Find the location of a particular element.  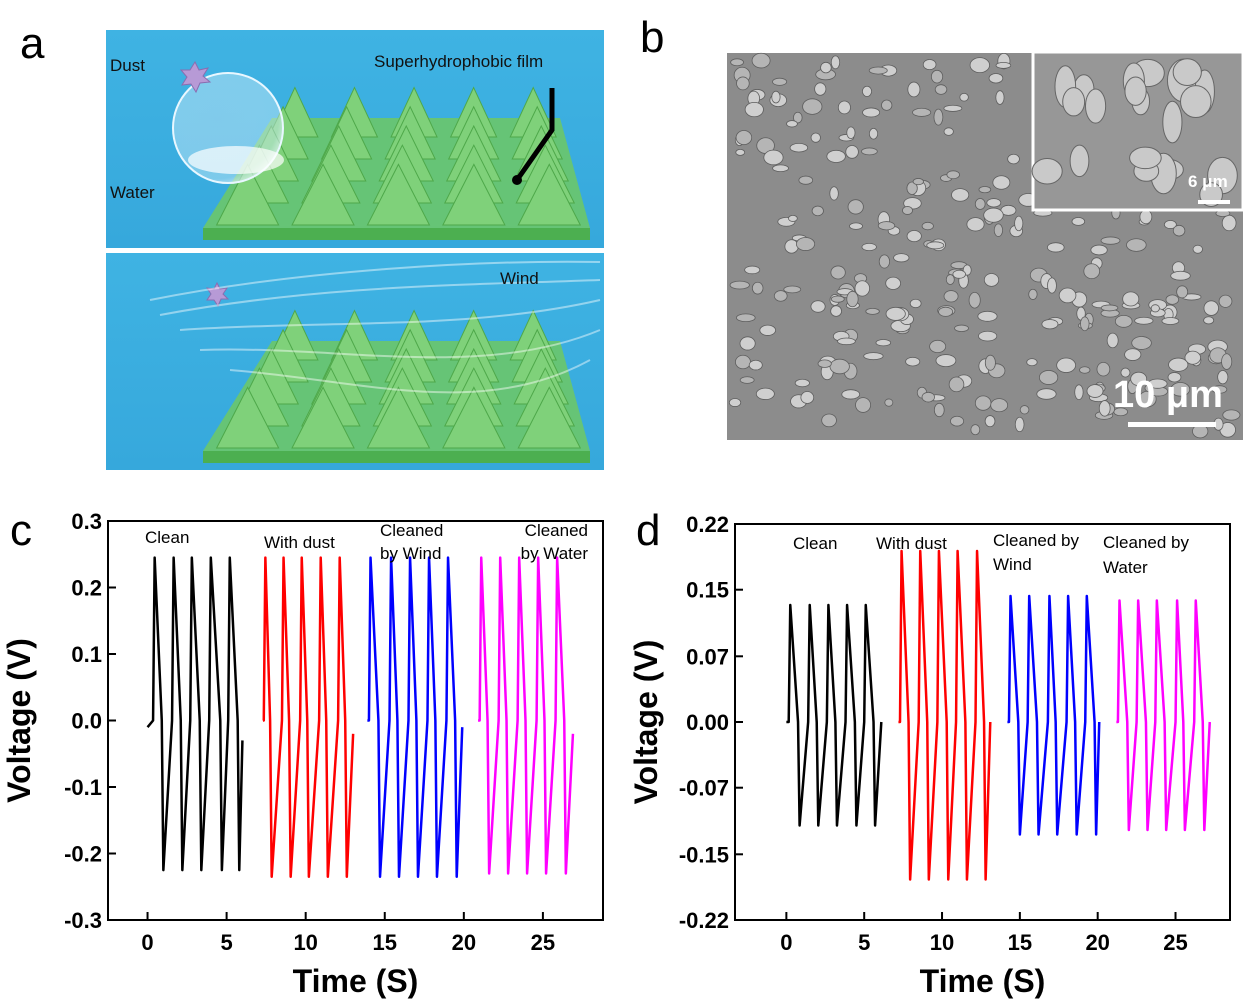

inset-scale-label: 6 μm is located at coordinates (1208, 181).